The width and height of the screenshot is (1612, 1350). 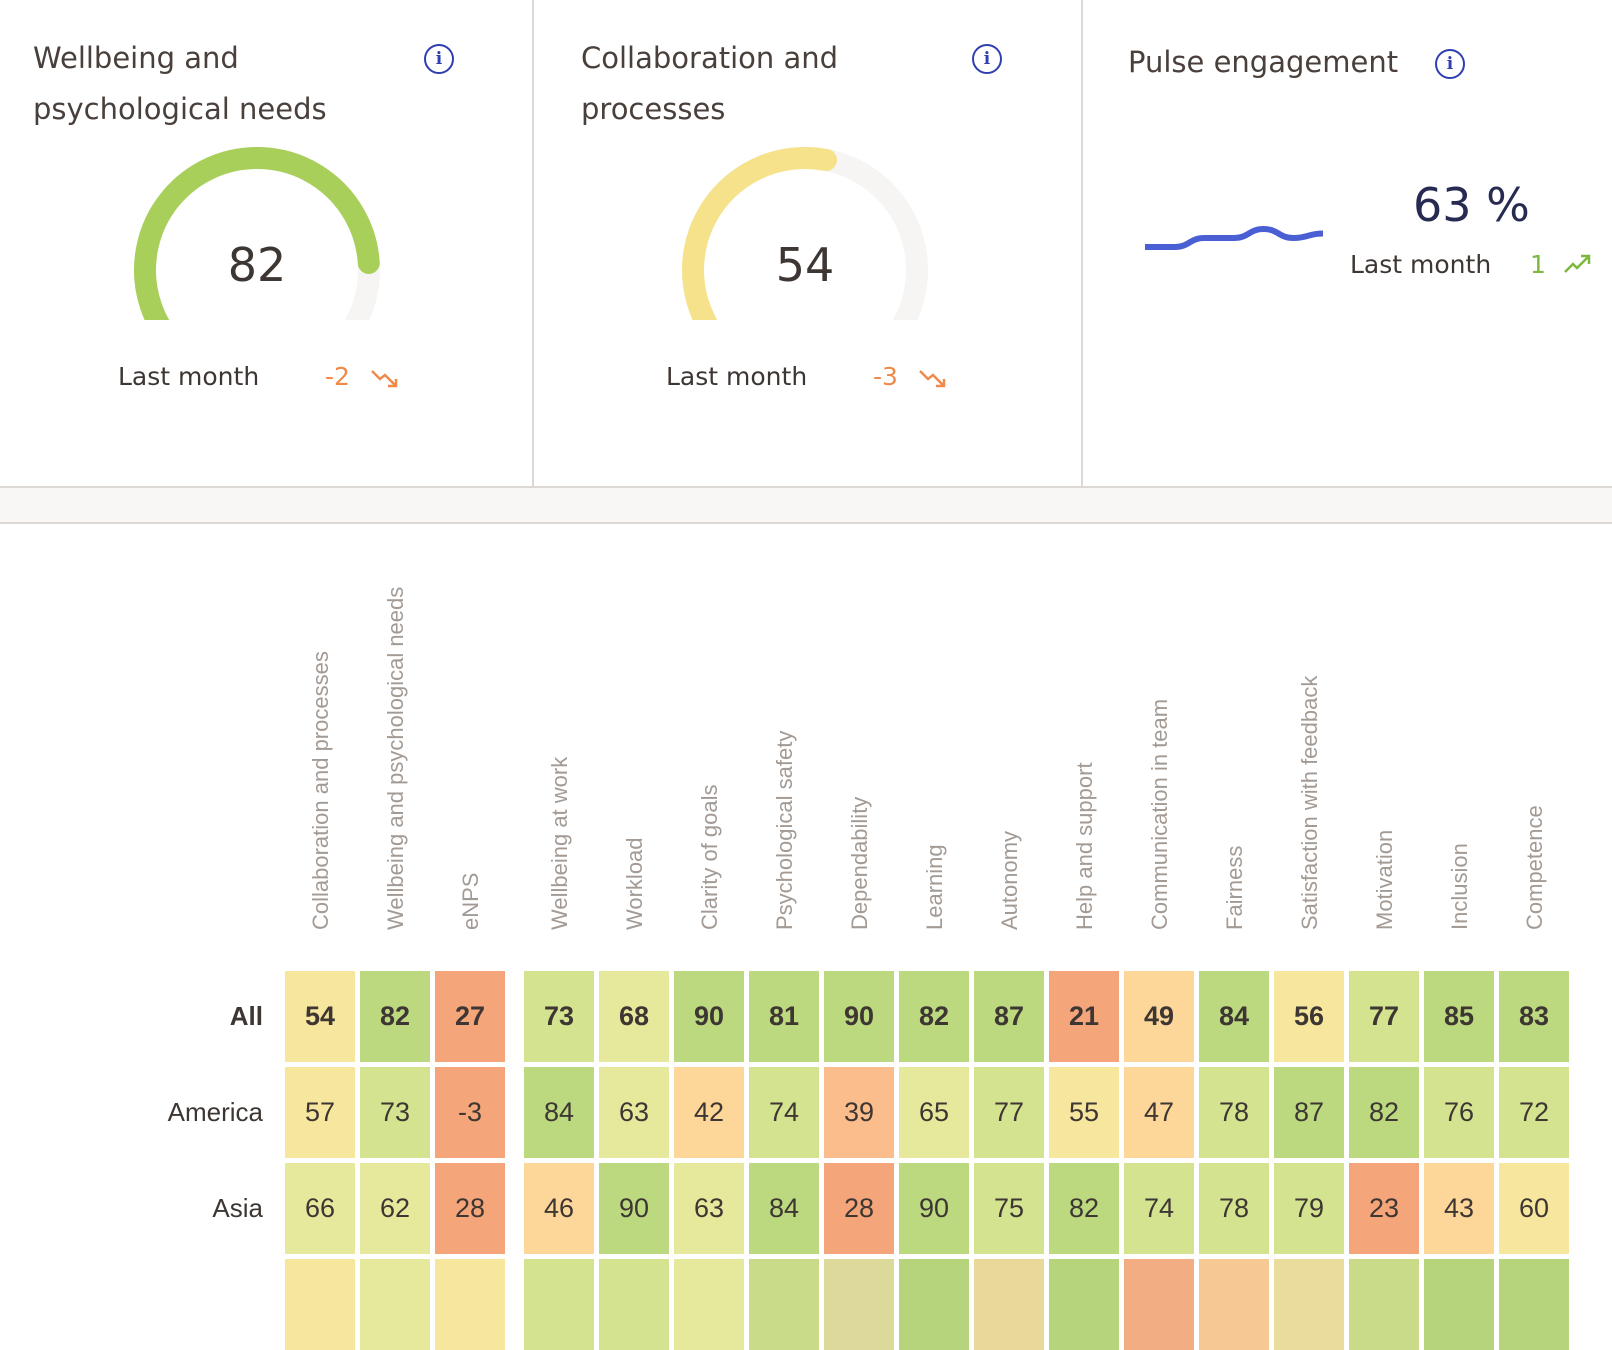 What do you see at coordinates (806, 505) in the screenshot?
I see `section-separator` at bounding box center [806, 505].